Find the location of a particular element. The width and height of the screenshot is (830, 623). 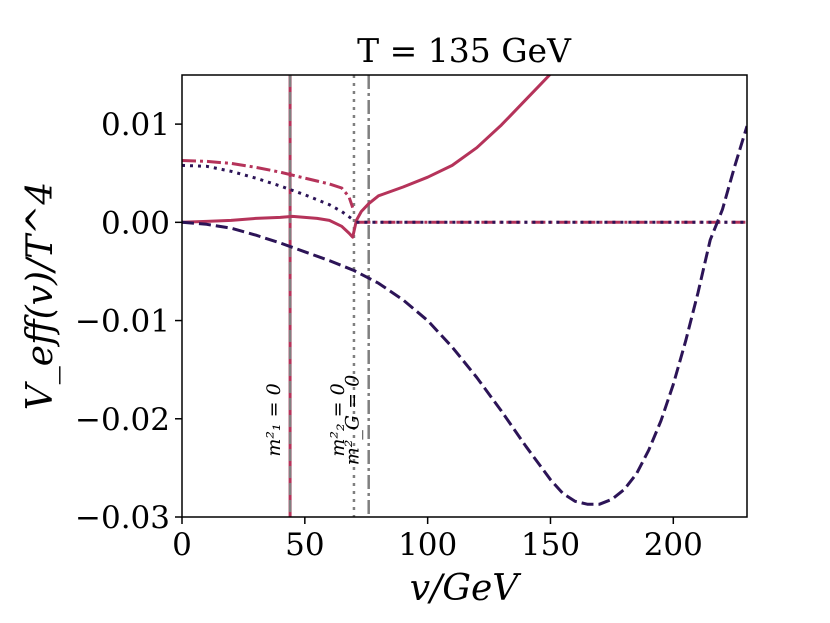

x-axis-label: v/GeV is located at coordinates (466, 588).